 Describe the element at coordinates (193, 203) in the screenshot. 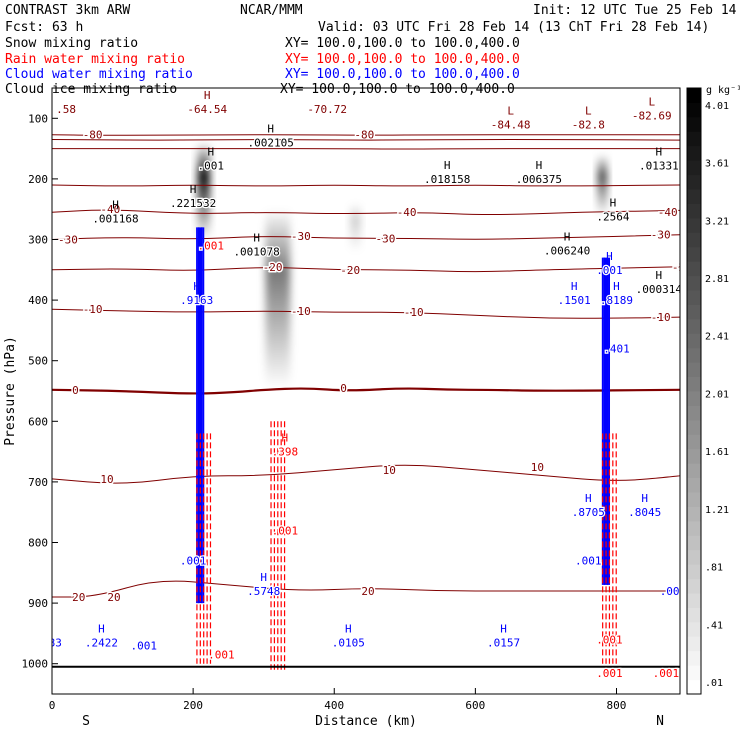

I see `cloud-ice-label-2: .221532` at that location.